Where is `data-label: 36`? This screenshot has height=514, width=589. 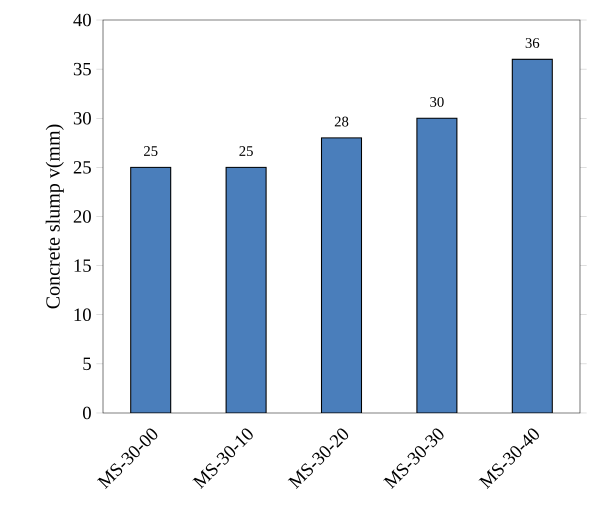 data-label: 36 is located at coordinates (533, 43).